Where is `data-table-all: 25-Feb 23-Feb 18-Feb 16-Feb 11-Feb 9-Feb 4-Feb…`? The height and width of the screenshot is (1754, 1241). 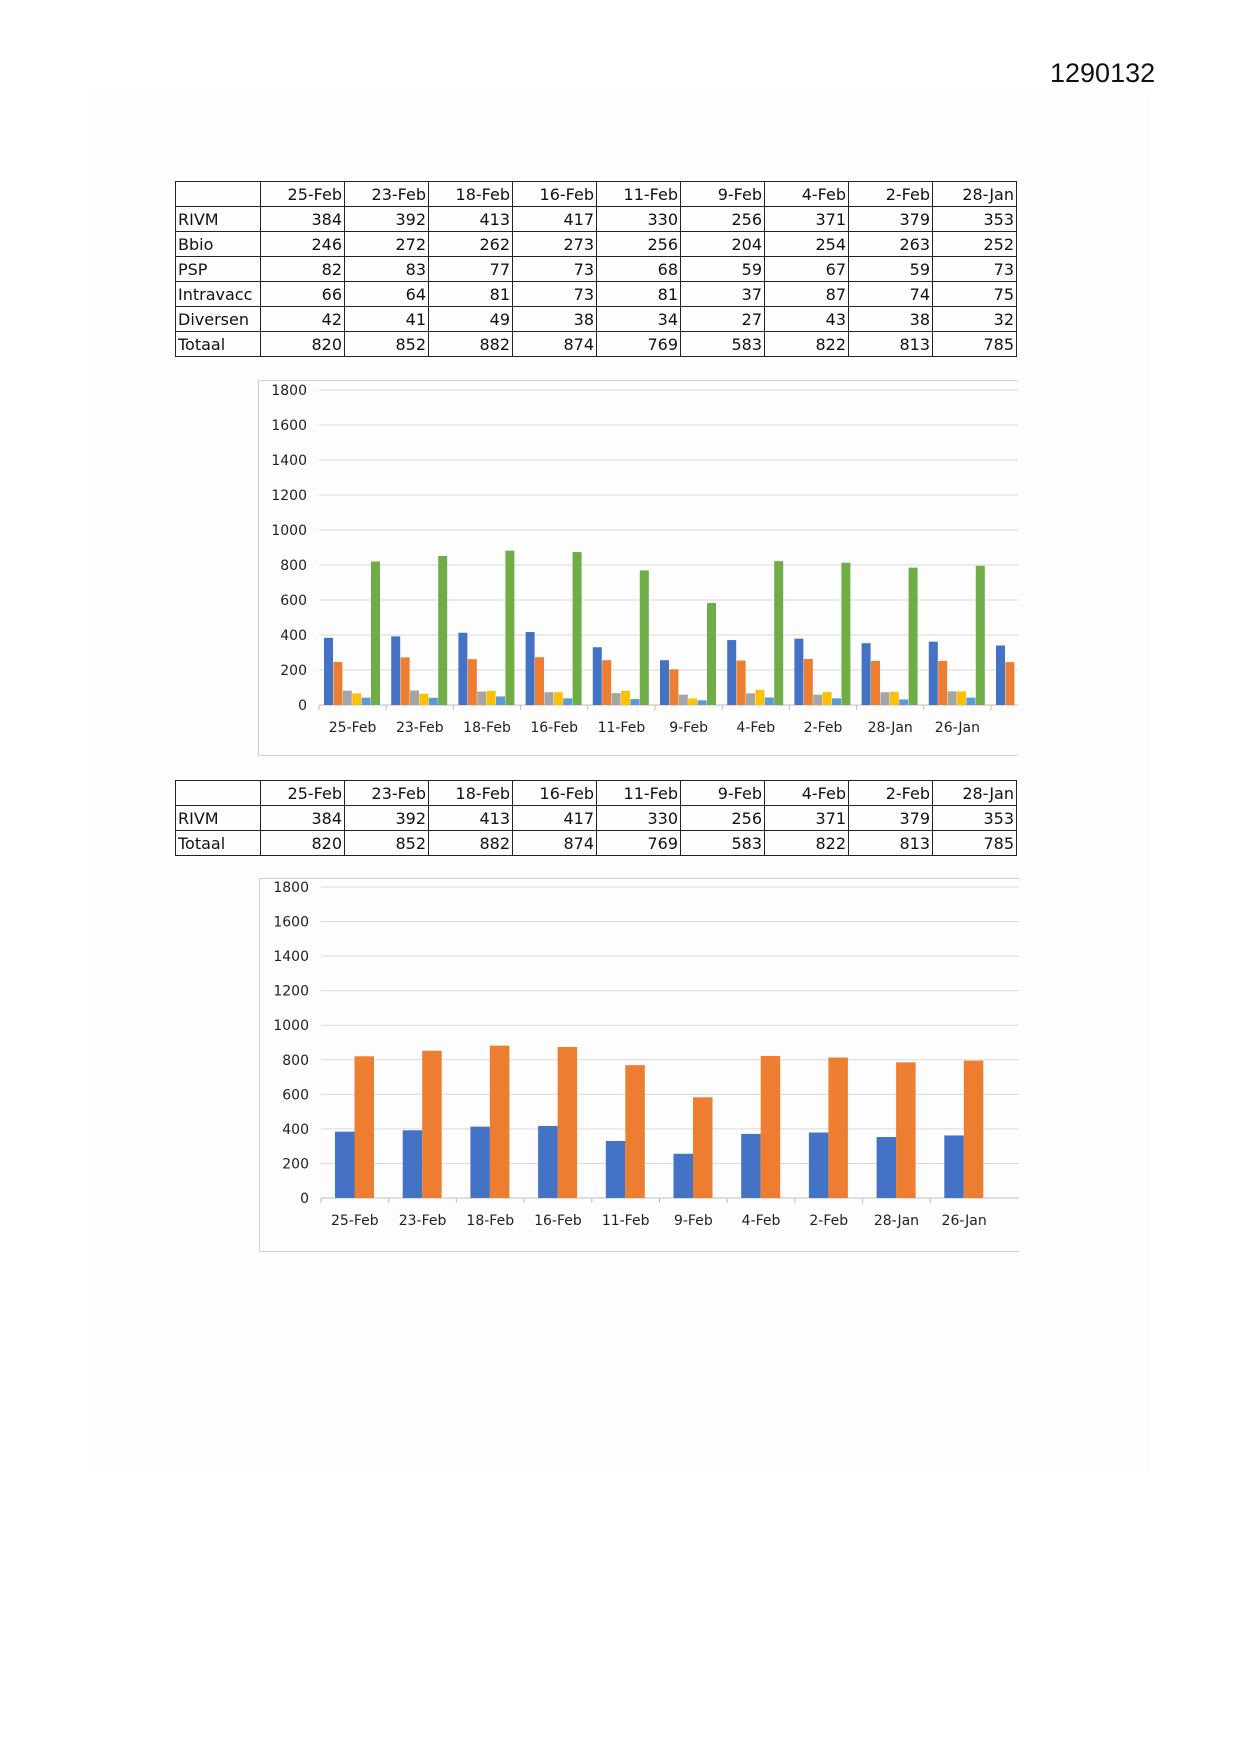 data-table-all: 25-Feb 23-Feb 18-Feb 16-Feb 11-Feb 9-Feb 4-Feb… is located at coordinates (596, 269).